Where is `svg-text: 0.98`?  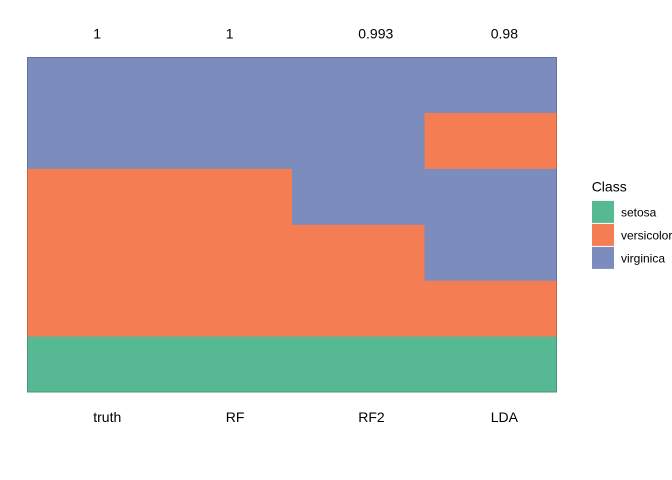
svg-text: 0.98 is located at coordinates (504, 34).